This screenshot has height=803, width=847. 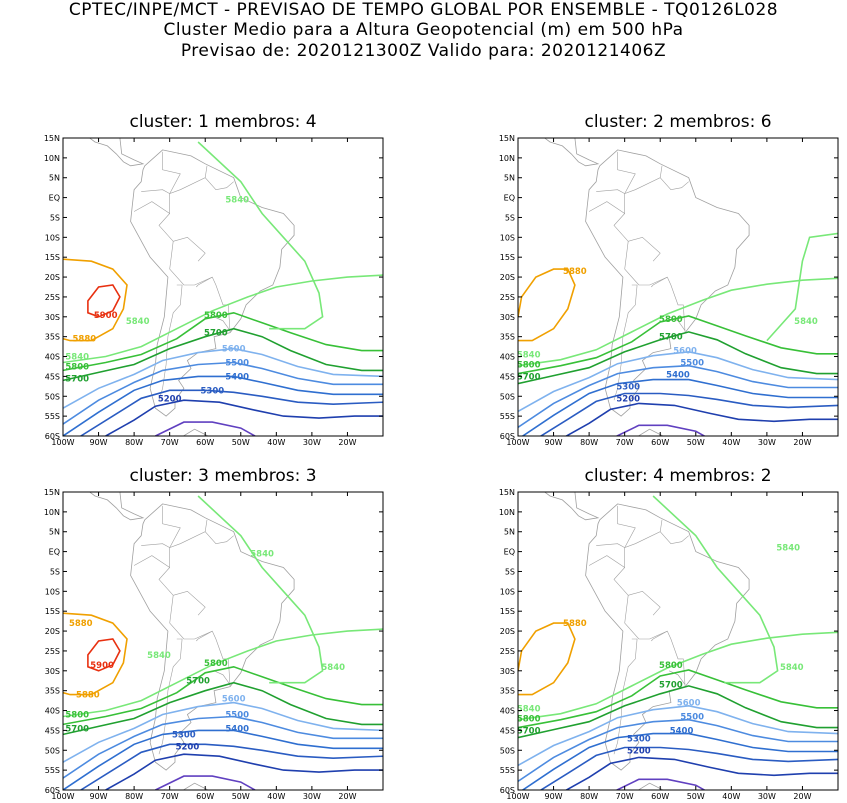 I want to click on contour-label: 5600, so click(x=689, y=704).